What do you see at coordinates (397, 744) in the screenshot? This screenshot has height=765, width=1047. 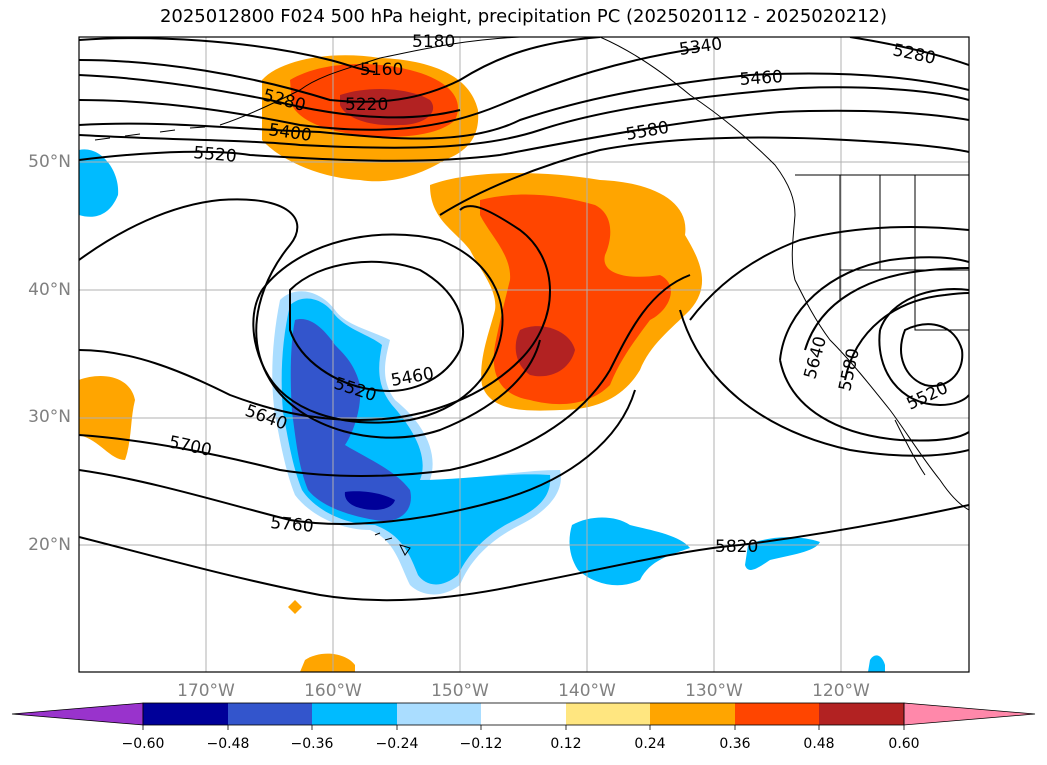 I see `colorbar-tick-label: −0.24` at bounding box center [397, 744].